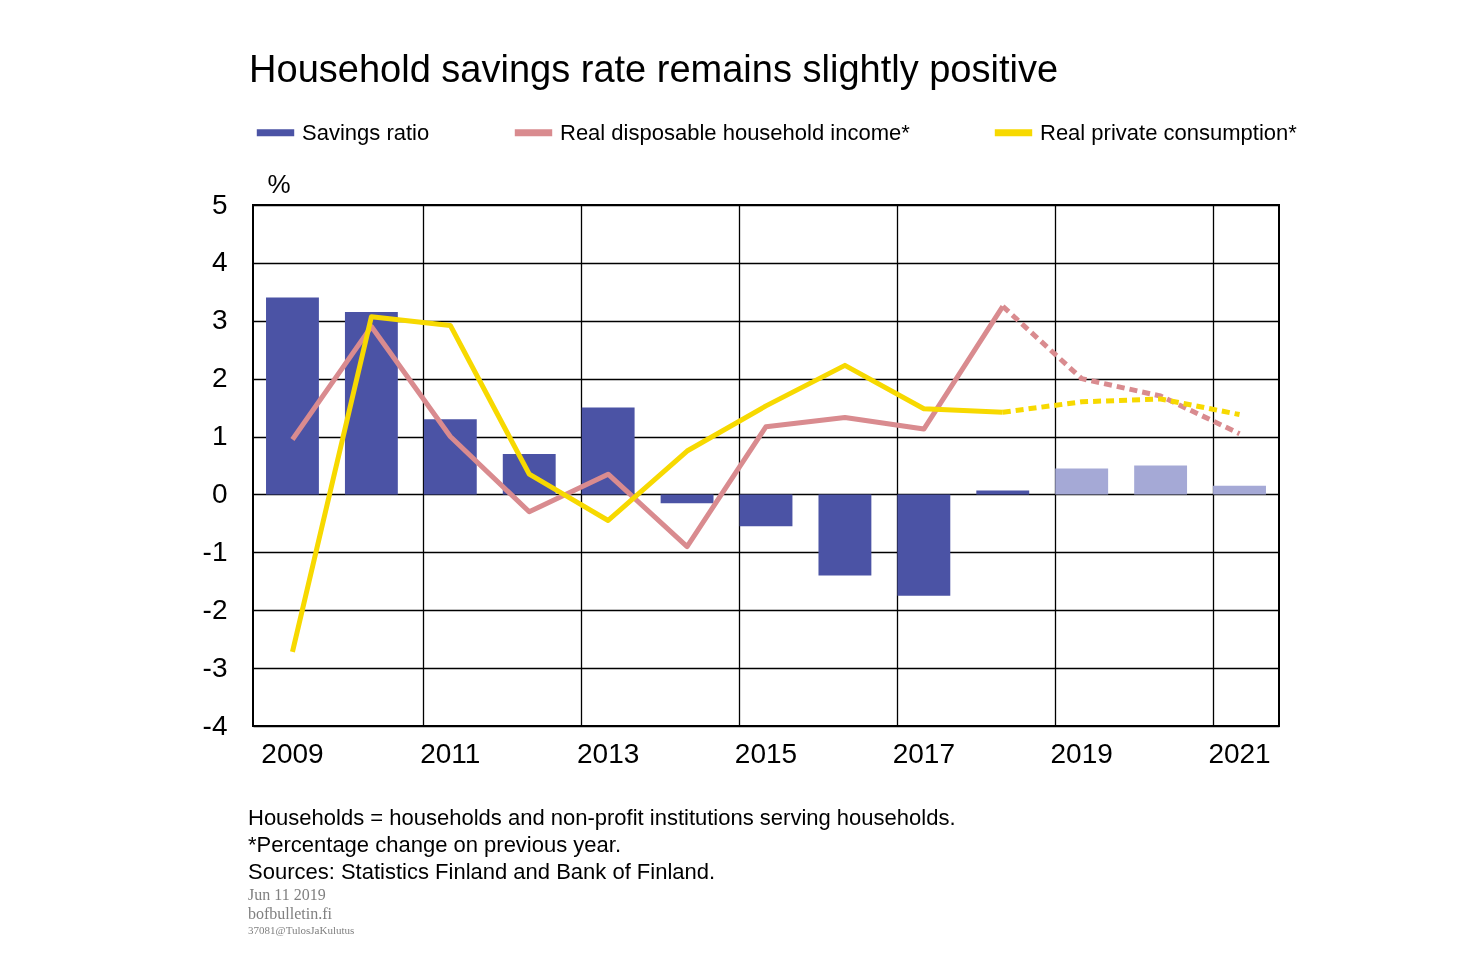 The height and width of the screenshot is (954, 1463). I want to click on y-tick-label: 2, so click(219, 378).